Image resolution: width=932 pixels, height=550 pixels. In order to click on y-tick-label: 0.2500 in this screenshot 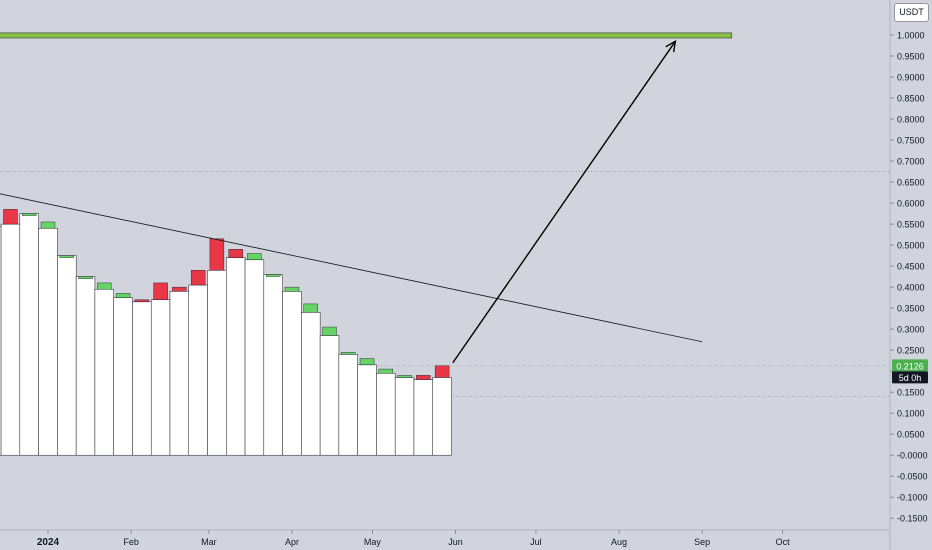, I will do `click(911, 351)`.